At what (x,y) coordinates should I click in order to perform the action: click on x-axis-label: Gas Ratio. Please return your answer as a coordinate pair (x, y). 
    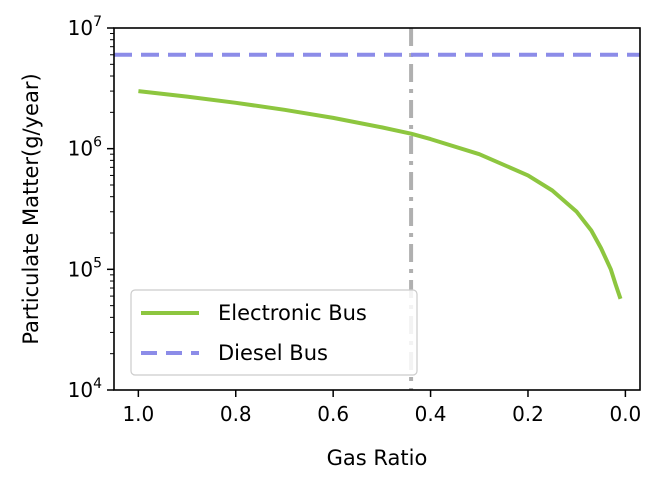
    Looking at the image, I should click on (377, 458).